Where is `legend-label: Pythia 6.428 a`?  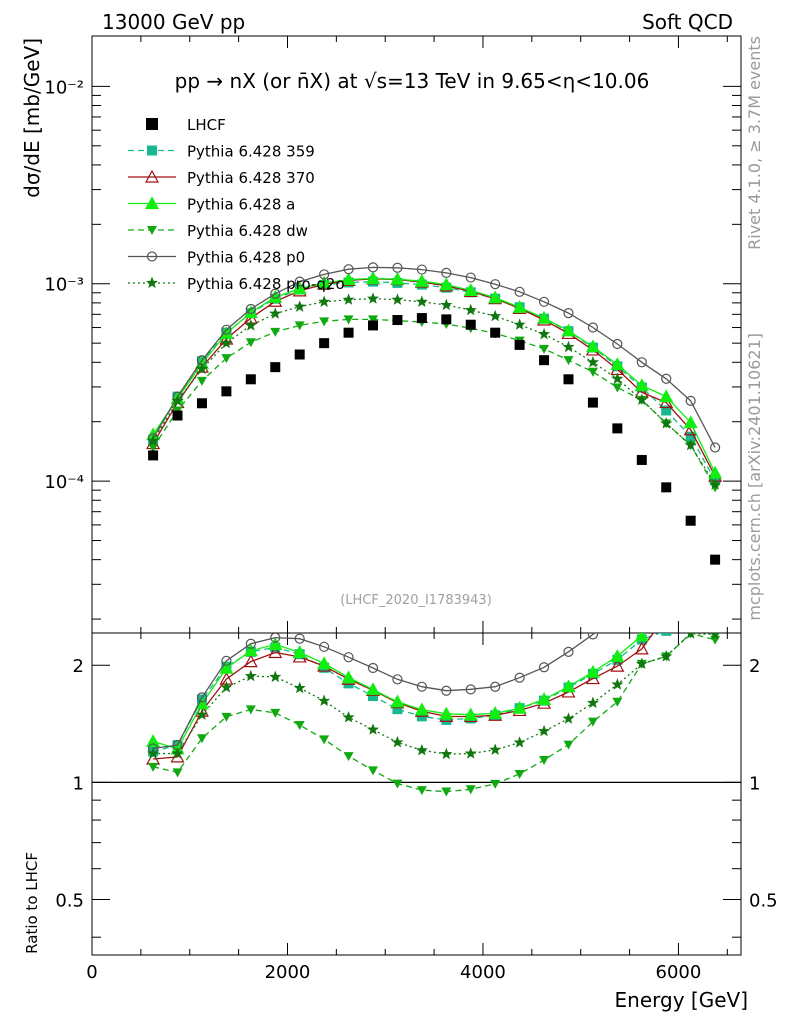
legend-label: Pythia 6.428 a is located at coordinates (241, 205).